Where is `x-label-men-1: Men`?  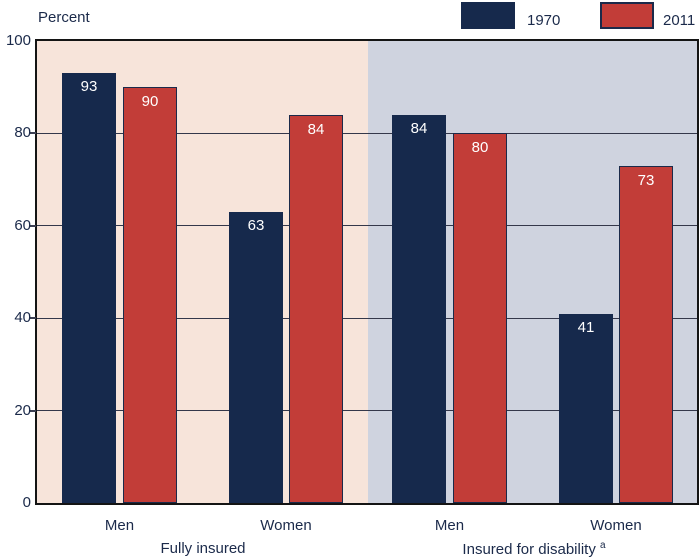
x-label-men-1: Men is located at coordinates (119, 525).